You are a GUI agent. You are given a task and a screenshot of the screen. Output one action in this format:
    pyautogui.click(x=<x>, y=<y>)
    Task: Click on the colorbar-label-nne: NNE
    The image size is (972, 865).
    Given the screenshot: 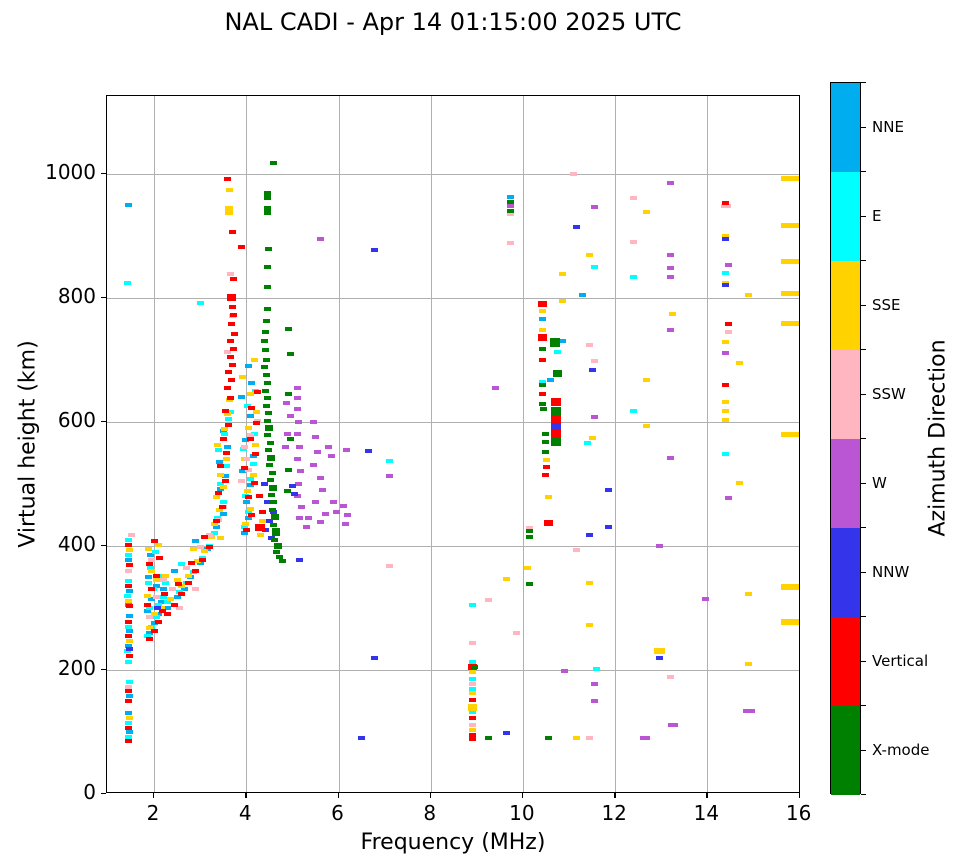 What is the action you would take?
    pyautogui.click(x=888, y=126)
    